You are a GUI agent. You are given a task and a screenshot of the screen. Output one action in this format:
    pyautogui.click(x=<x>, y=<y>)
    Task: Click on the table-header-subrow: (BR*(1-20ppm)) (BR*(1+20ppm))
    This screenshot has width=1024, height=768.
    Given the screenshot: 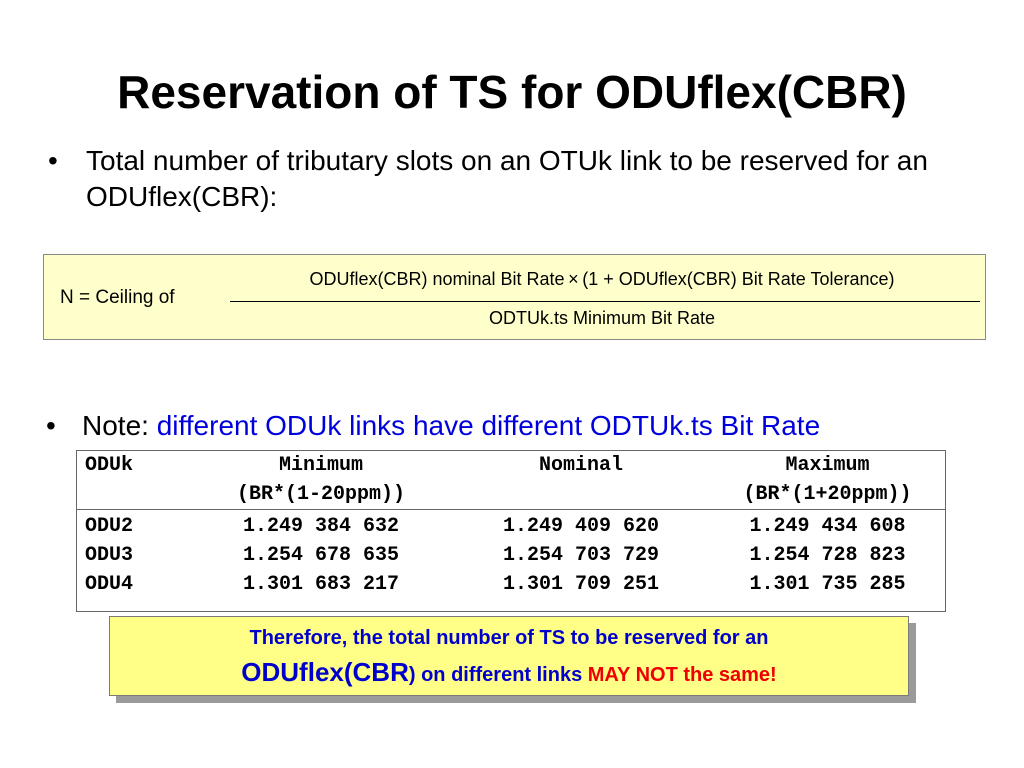 What is the action you would take?
    pyautogui.click(x=511, y=495)
    